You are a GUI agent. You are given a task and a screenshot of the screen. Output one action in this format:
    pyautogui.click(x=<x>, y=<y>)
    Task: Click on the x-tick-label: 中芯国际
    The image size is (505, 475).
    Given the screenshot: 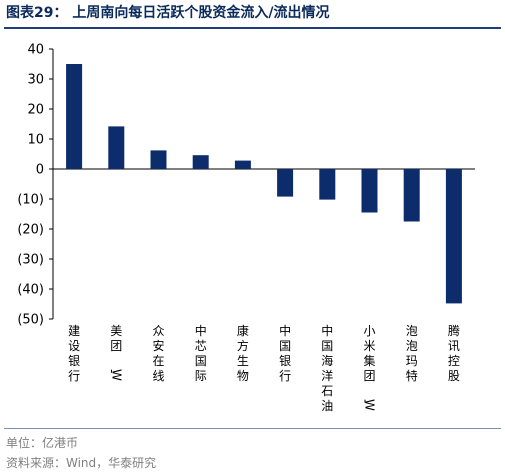 What is the action you would take?
    pyautogui.click(x=201, y=353)
    